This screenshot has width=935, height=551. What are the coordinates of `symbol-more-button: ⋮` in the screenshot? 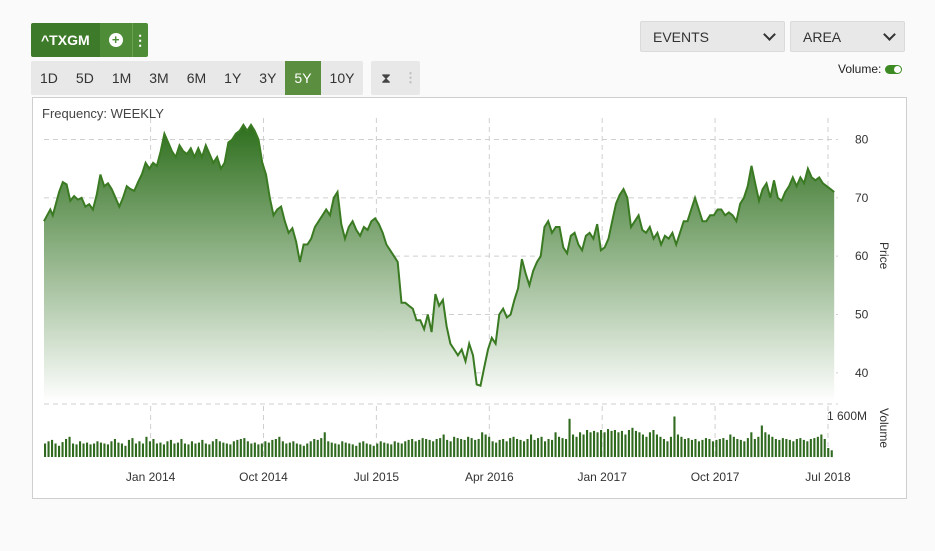 It's located at (139, 40).